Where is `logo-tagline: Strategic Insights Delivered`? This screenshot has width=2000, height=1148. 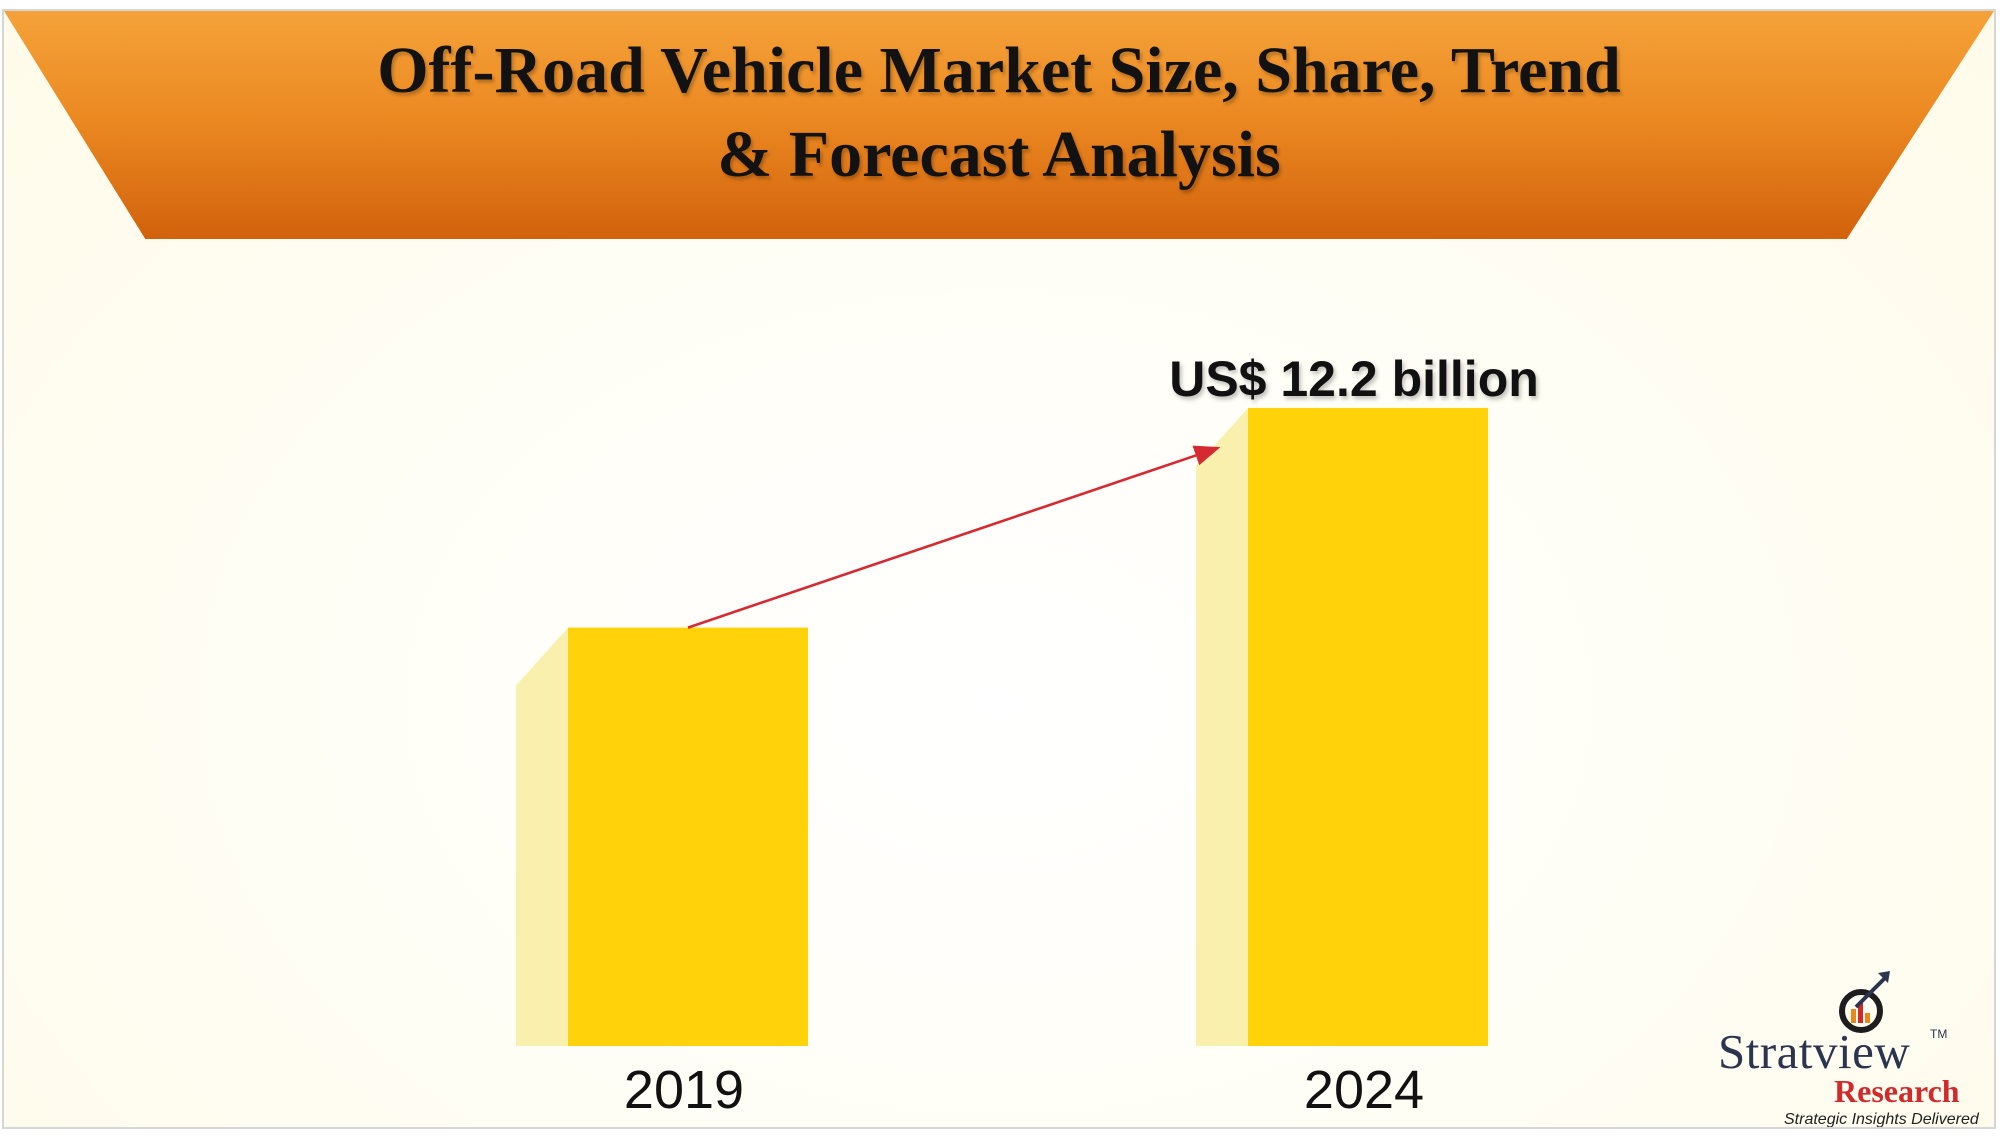
logo-tagline: Strategic Insights Delivered is located at coordinates (1881, 1119).